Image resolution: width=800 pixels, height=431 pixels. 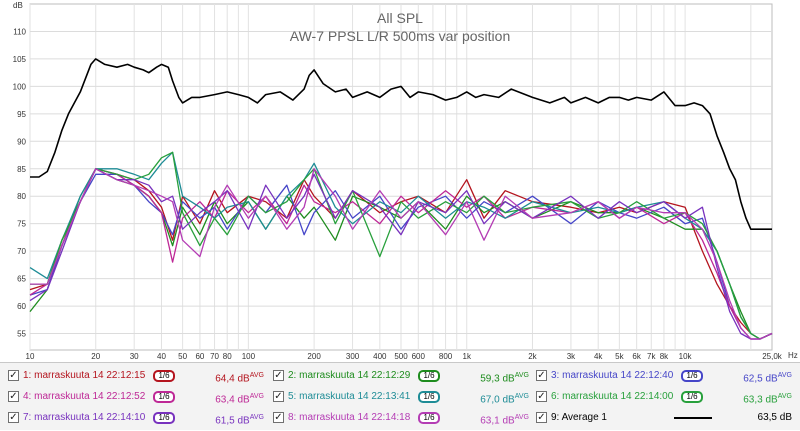 I want to click on legend-value: 59,3 dBAVG, so click(x=504, y=378).